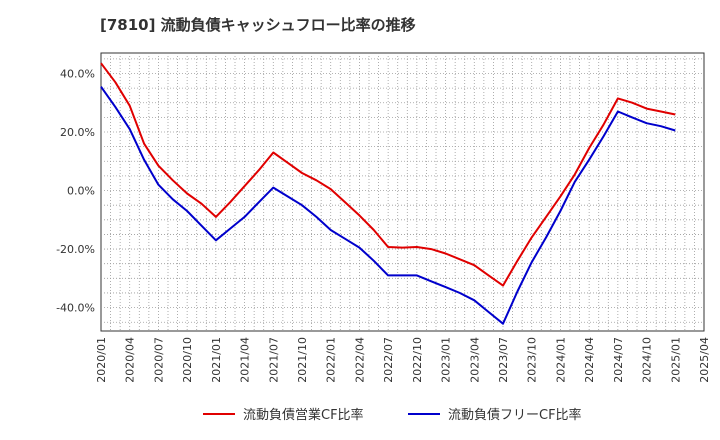  Describe the element at coordinates (75, 249) in the screenshot. I see `y-tick-label: -20.0%` at that location.